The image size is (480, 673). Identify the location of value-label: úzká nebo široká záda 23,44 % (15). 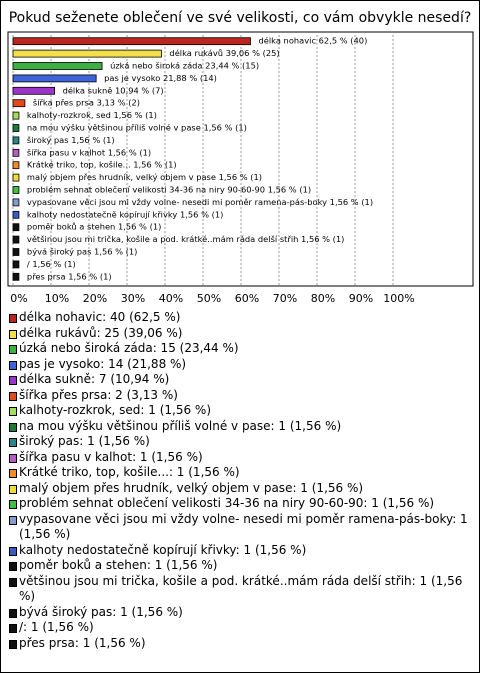
(184, 66).